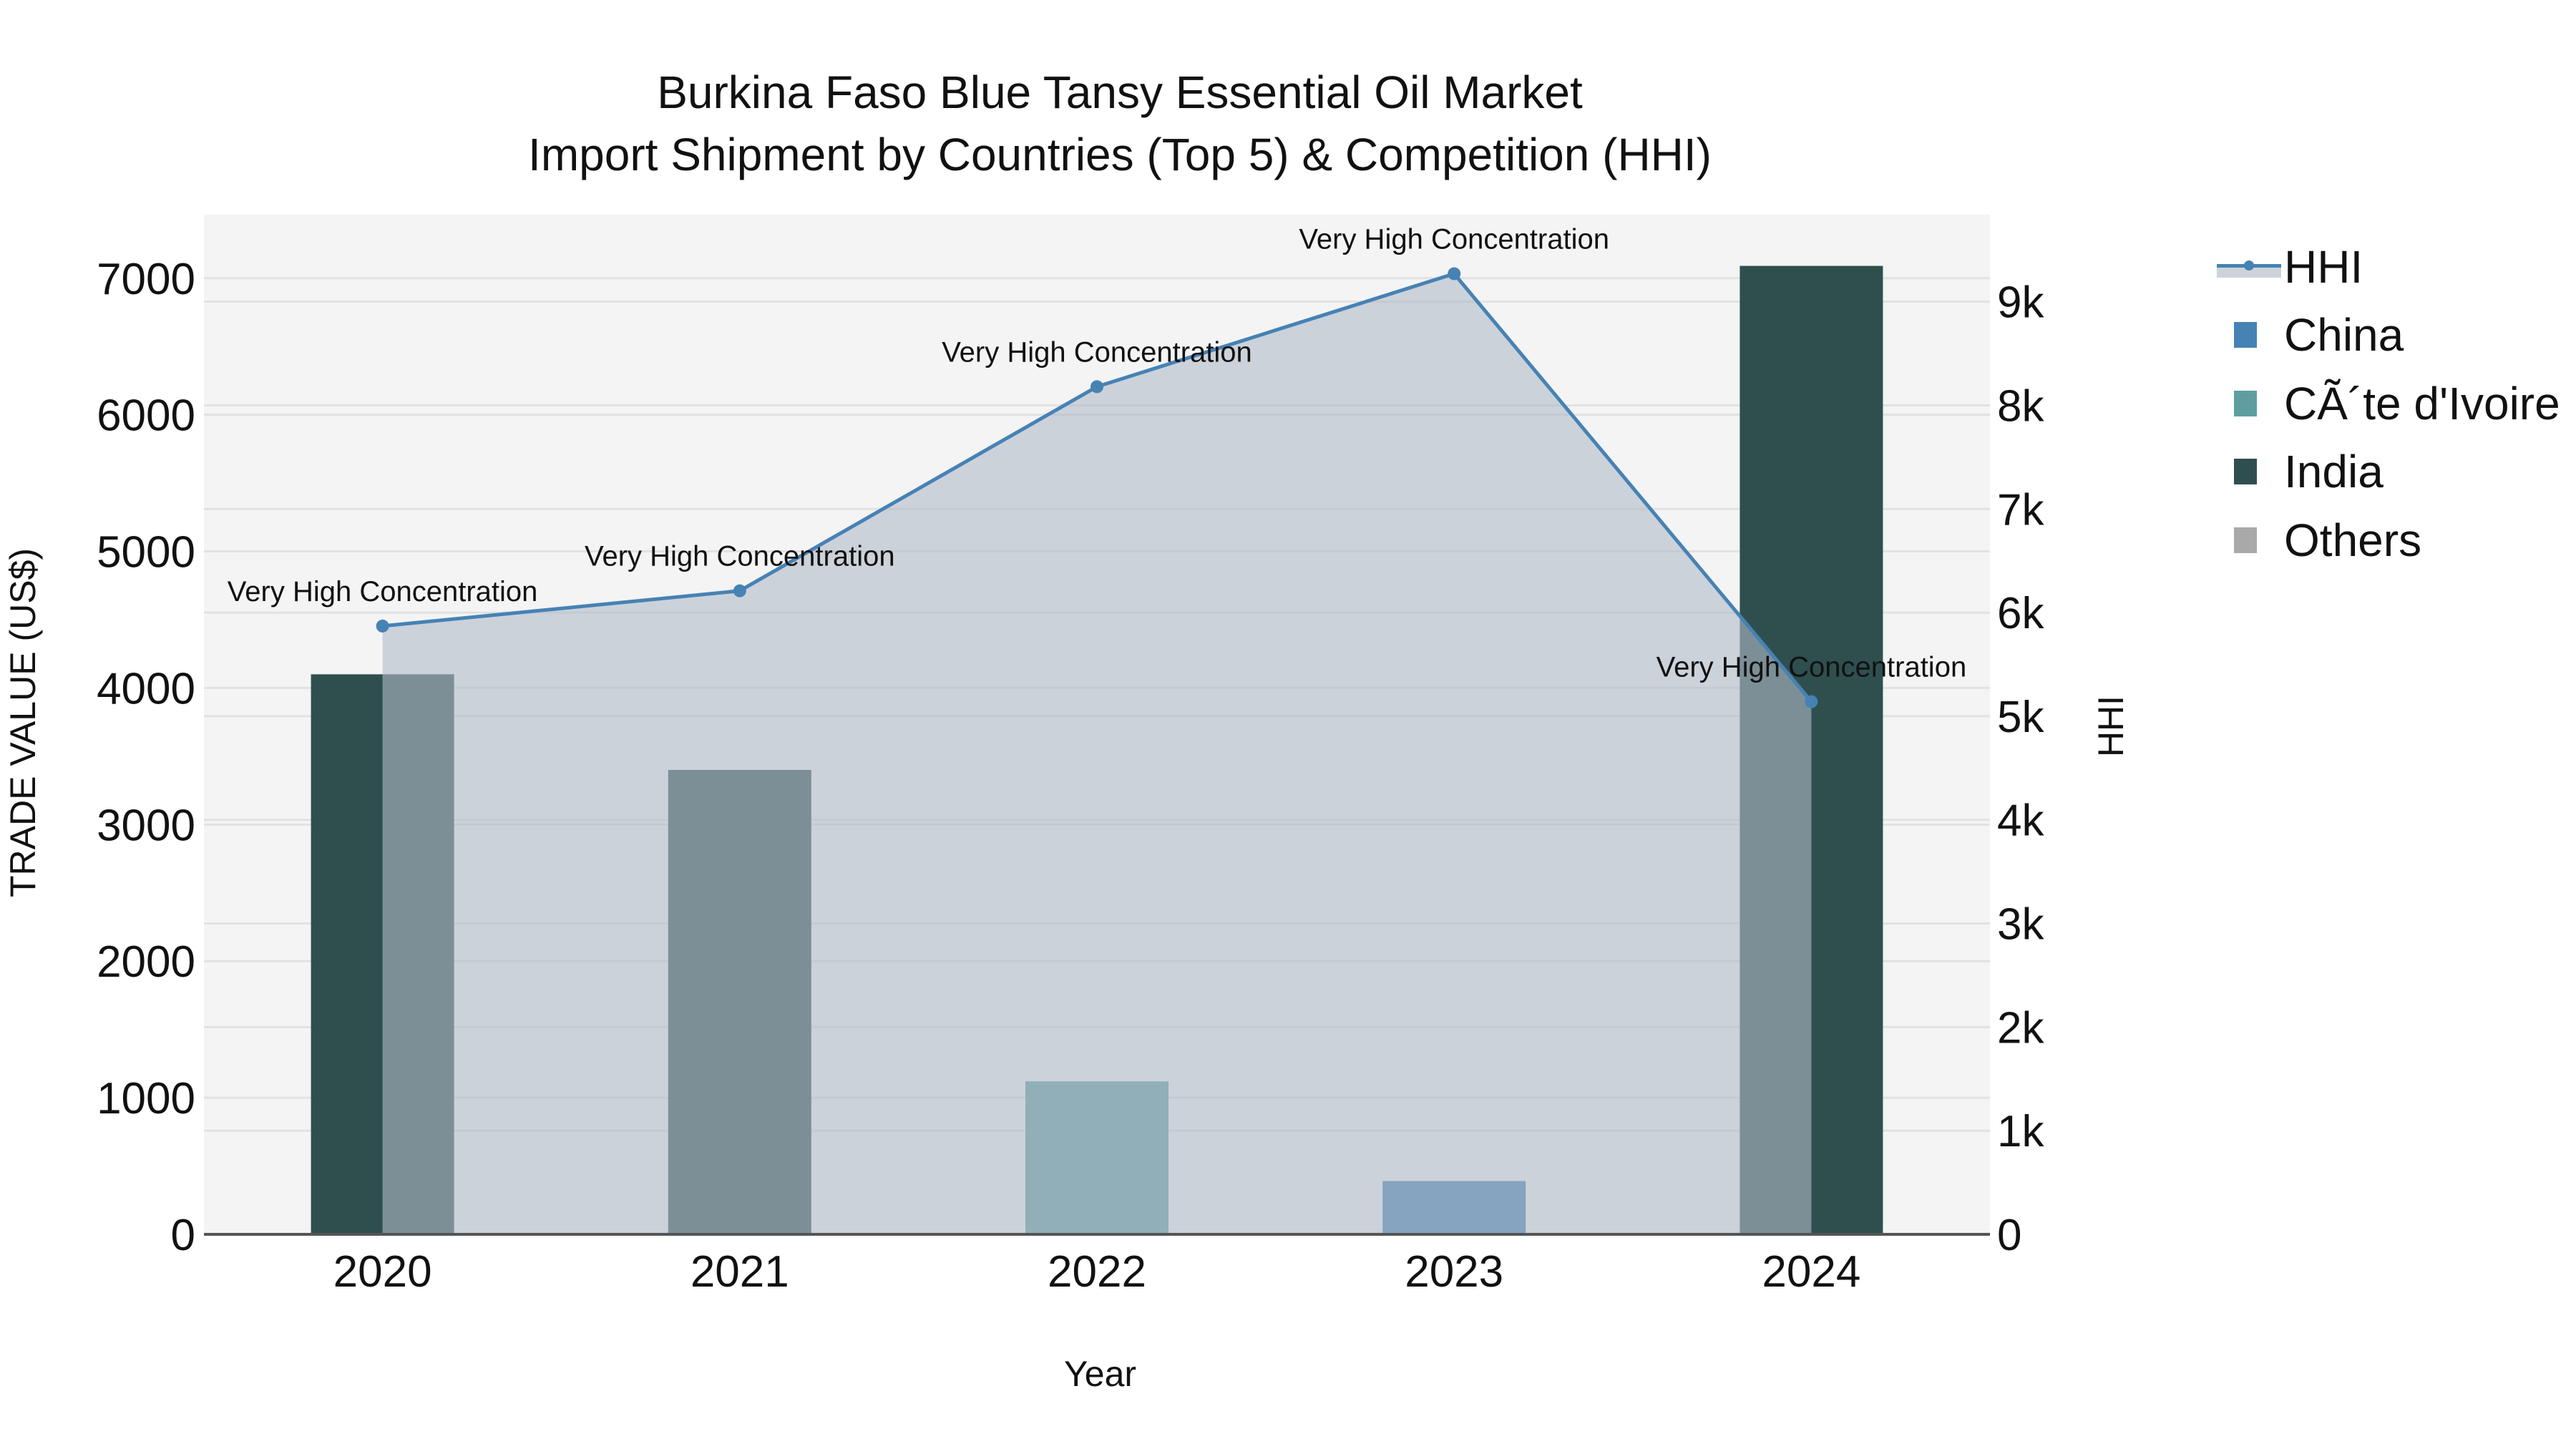 The height and width of the screenshot is (1449, 2576). I want to click on legend-label: HHI, so click(2323, 266).